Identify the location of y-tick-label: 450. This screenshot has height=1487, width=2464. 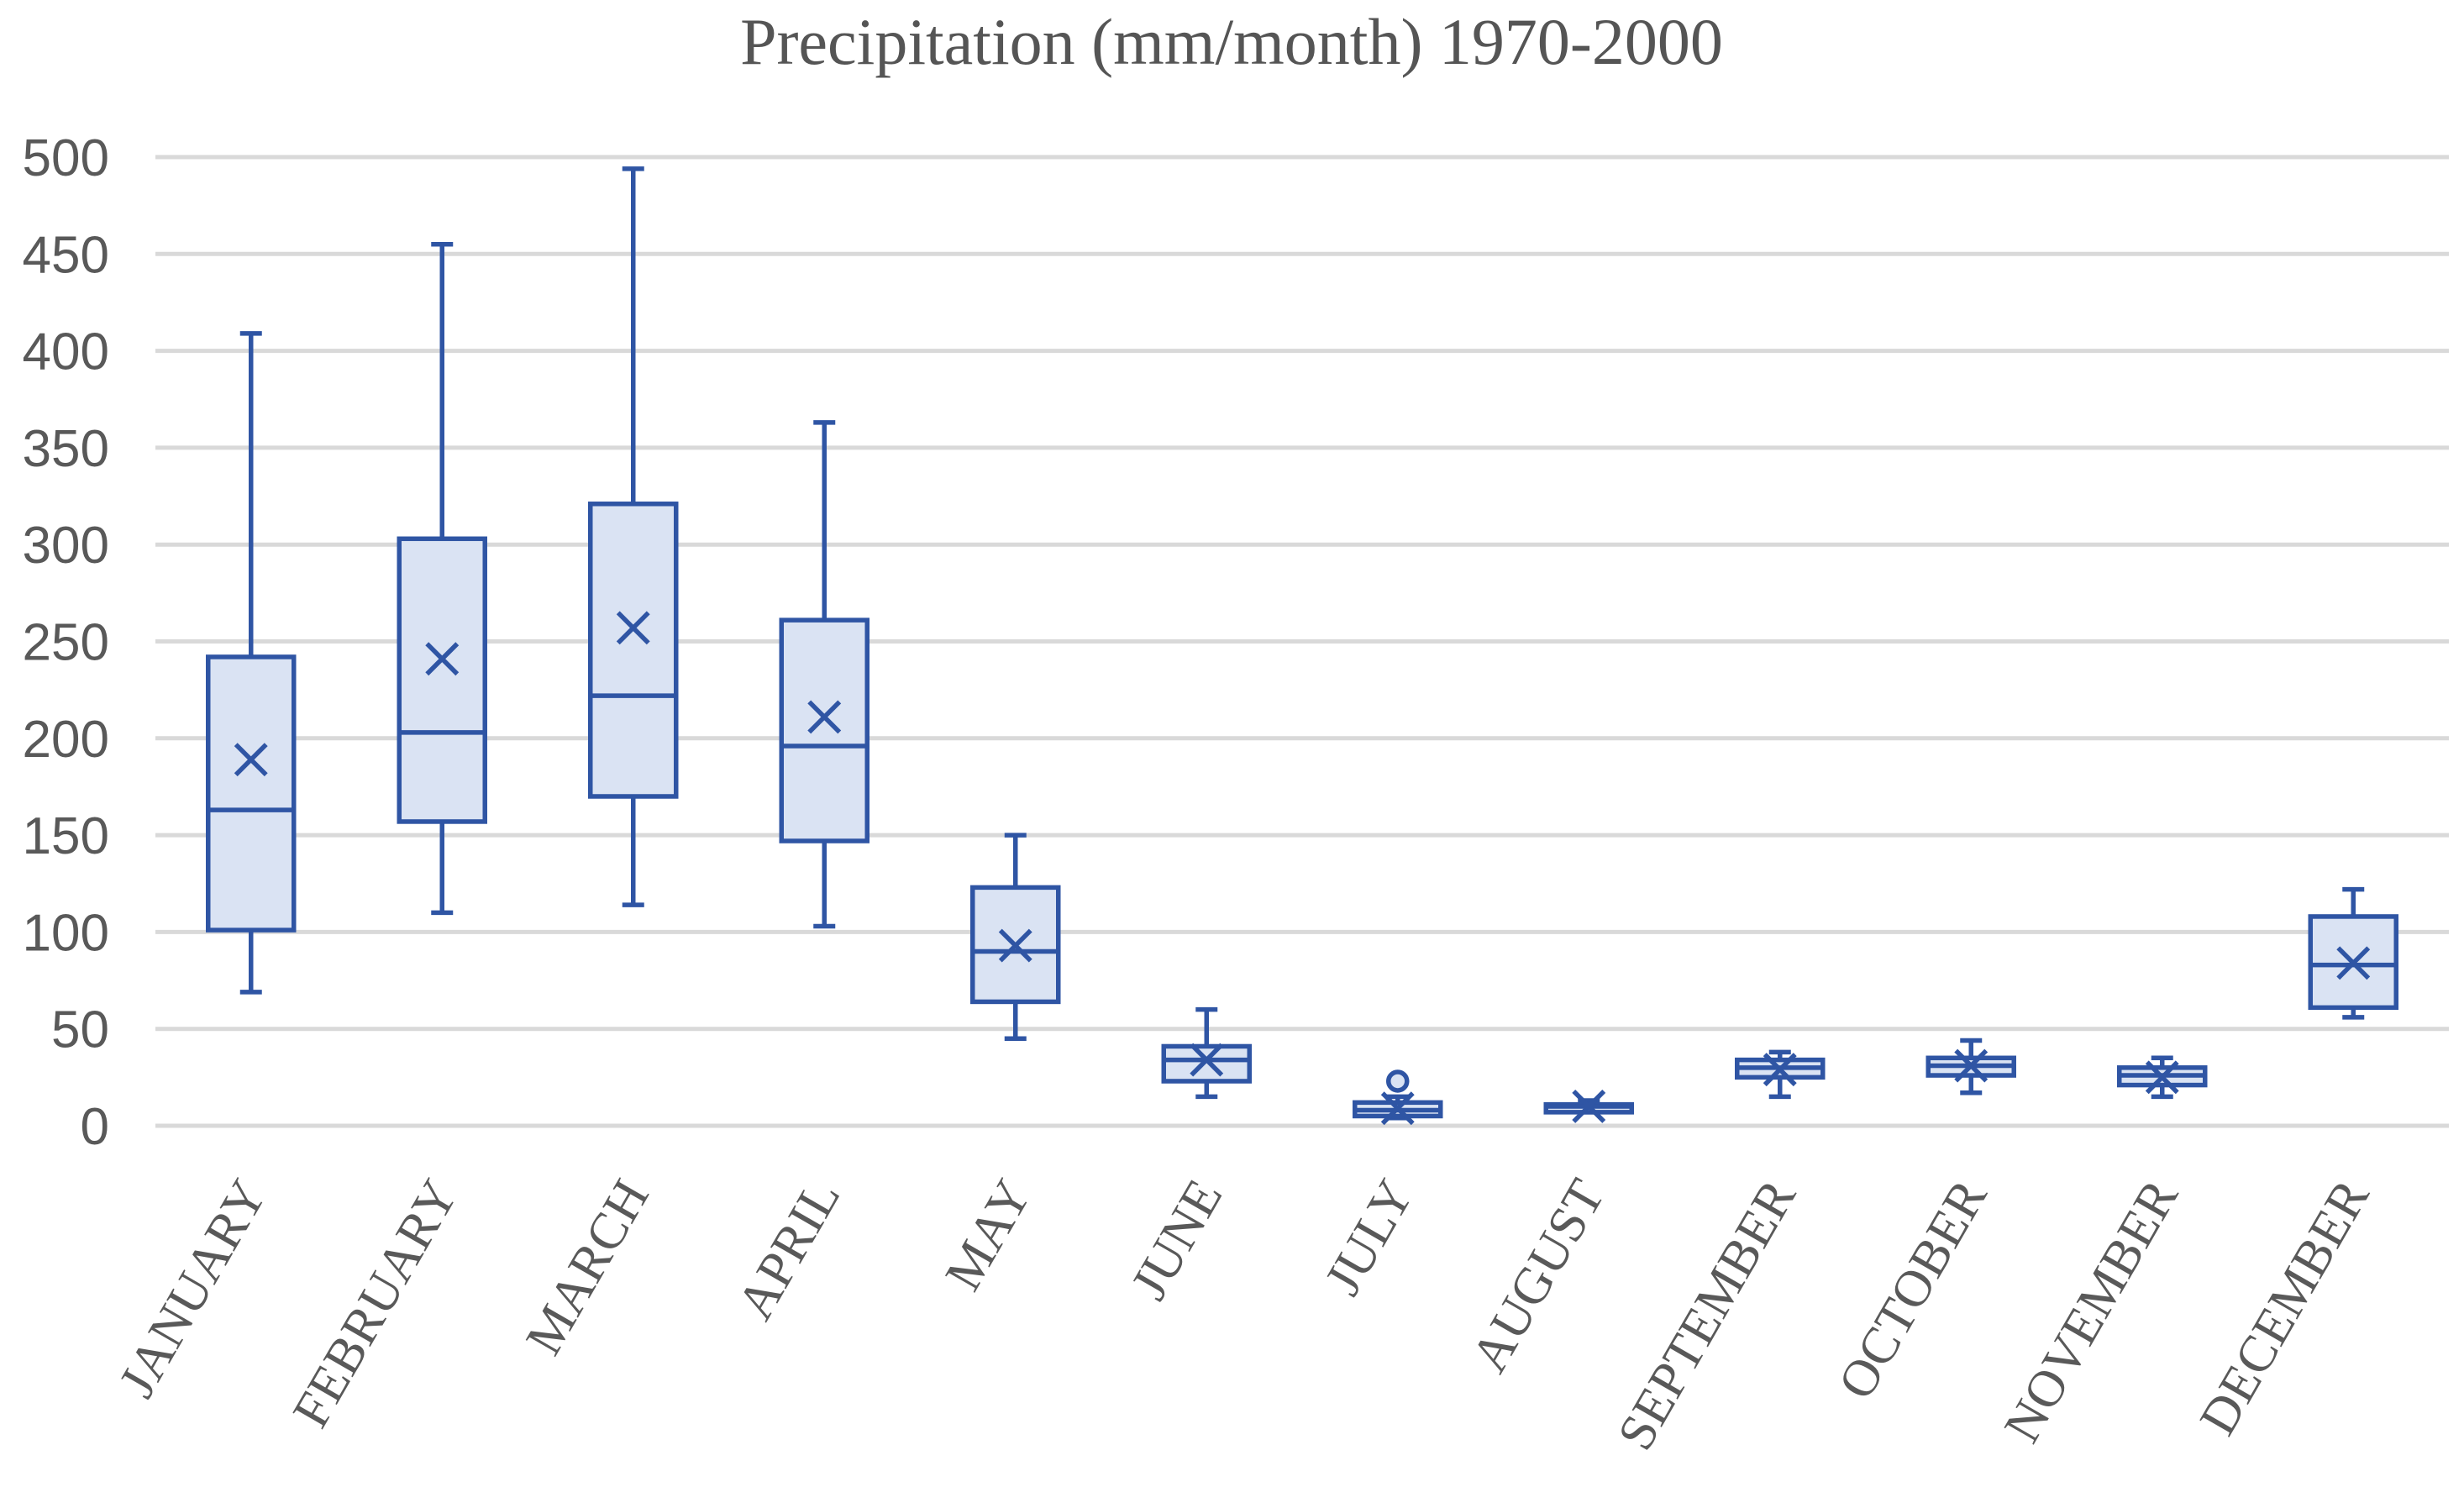
(66, 255).